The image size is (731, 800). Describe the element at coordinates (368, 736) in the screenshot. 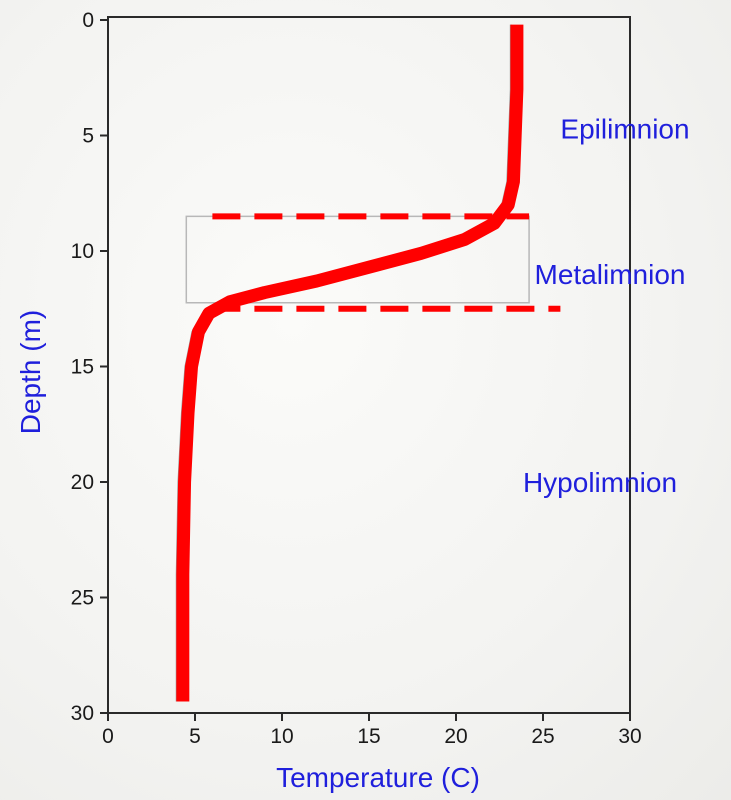

I see `x-tick-label-15: 15` at that location.